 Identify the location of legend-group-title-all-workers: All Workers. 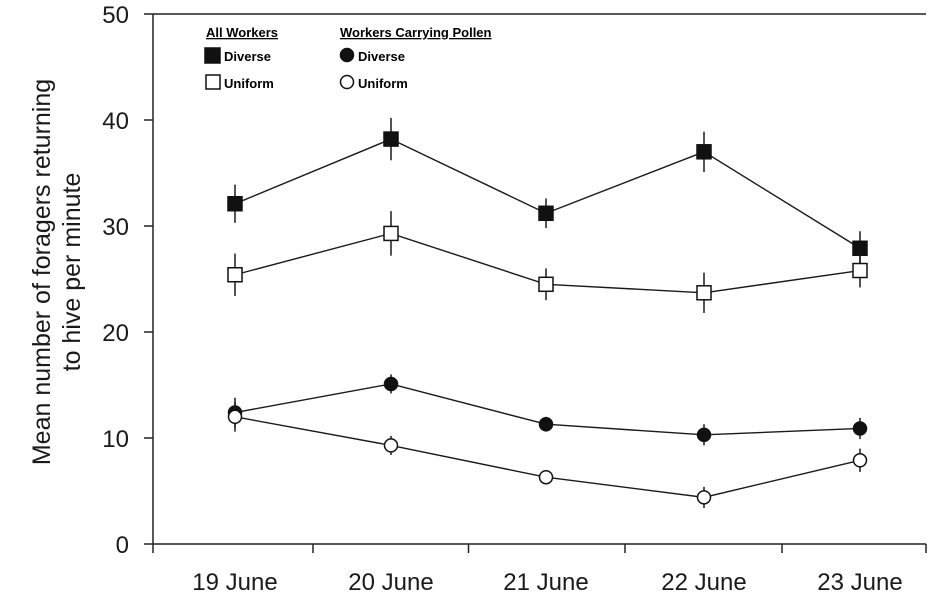
(242, 32).